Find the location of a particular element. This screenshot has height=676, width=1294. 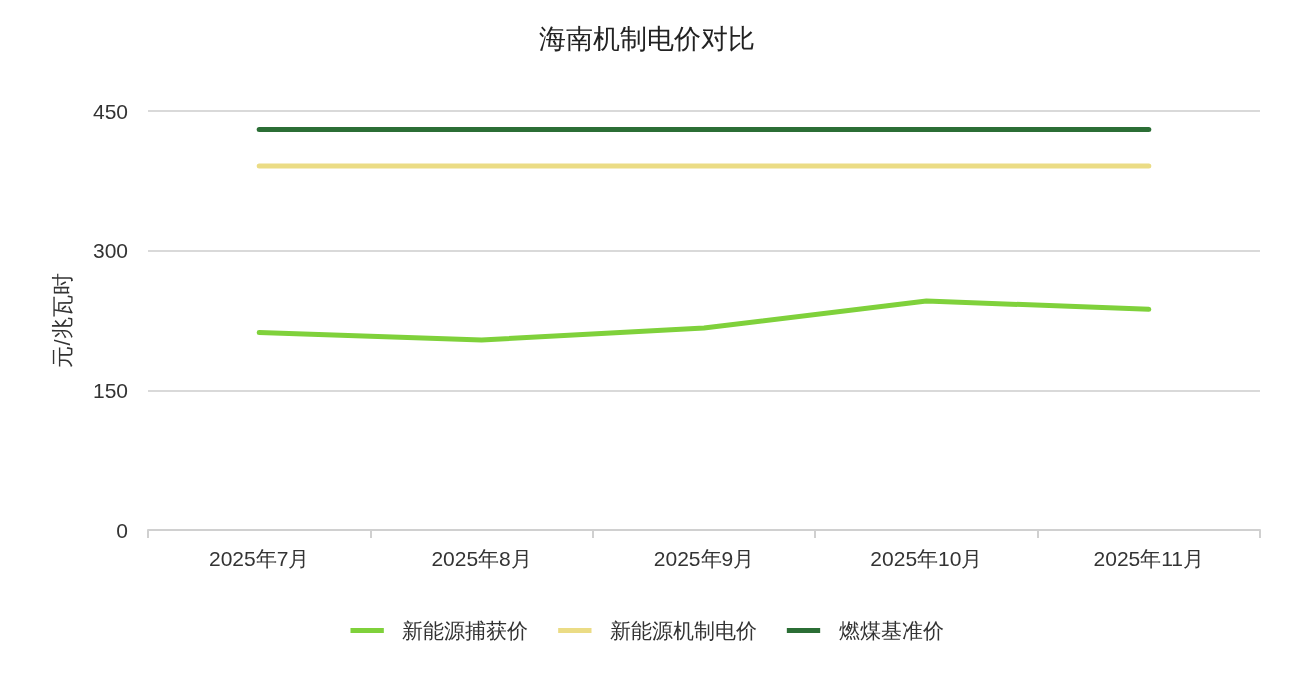

y-tick-label: 300 is located at coordinates (110, 251).